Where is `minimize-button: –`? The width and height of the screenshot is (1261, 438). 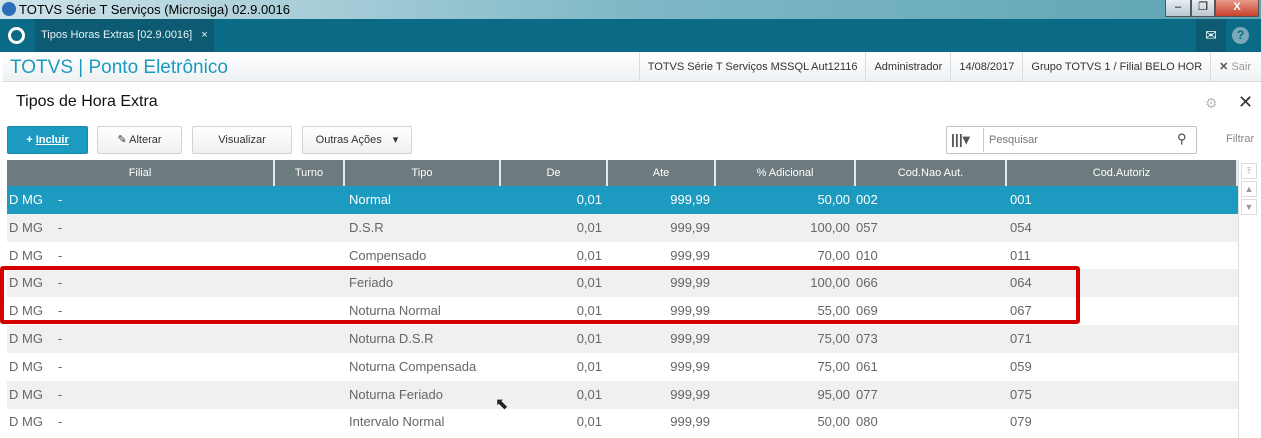 minimize-button: – is located at coordinates (1178, 8).